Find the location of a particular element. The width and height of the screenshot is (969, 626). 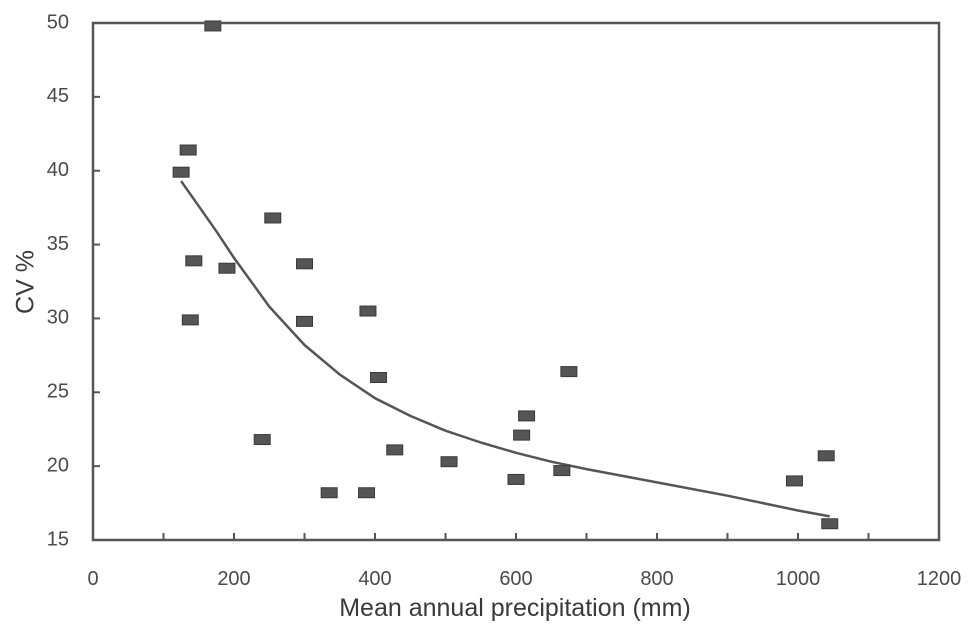

x-tick-label: 600 is located at coordinates (515, 579).